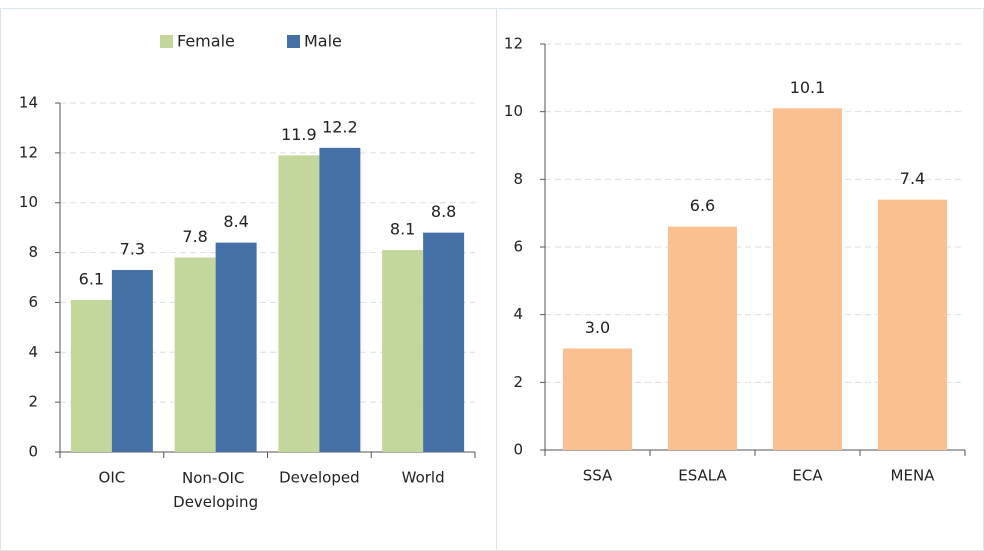 This screenshot has height=551, width=984. I want to click on value-label: 7.3, so click(132, 249).